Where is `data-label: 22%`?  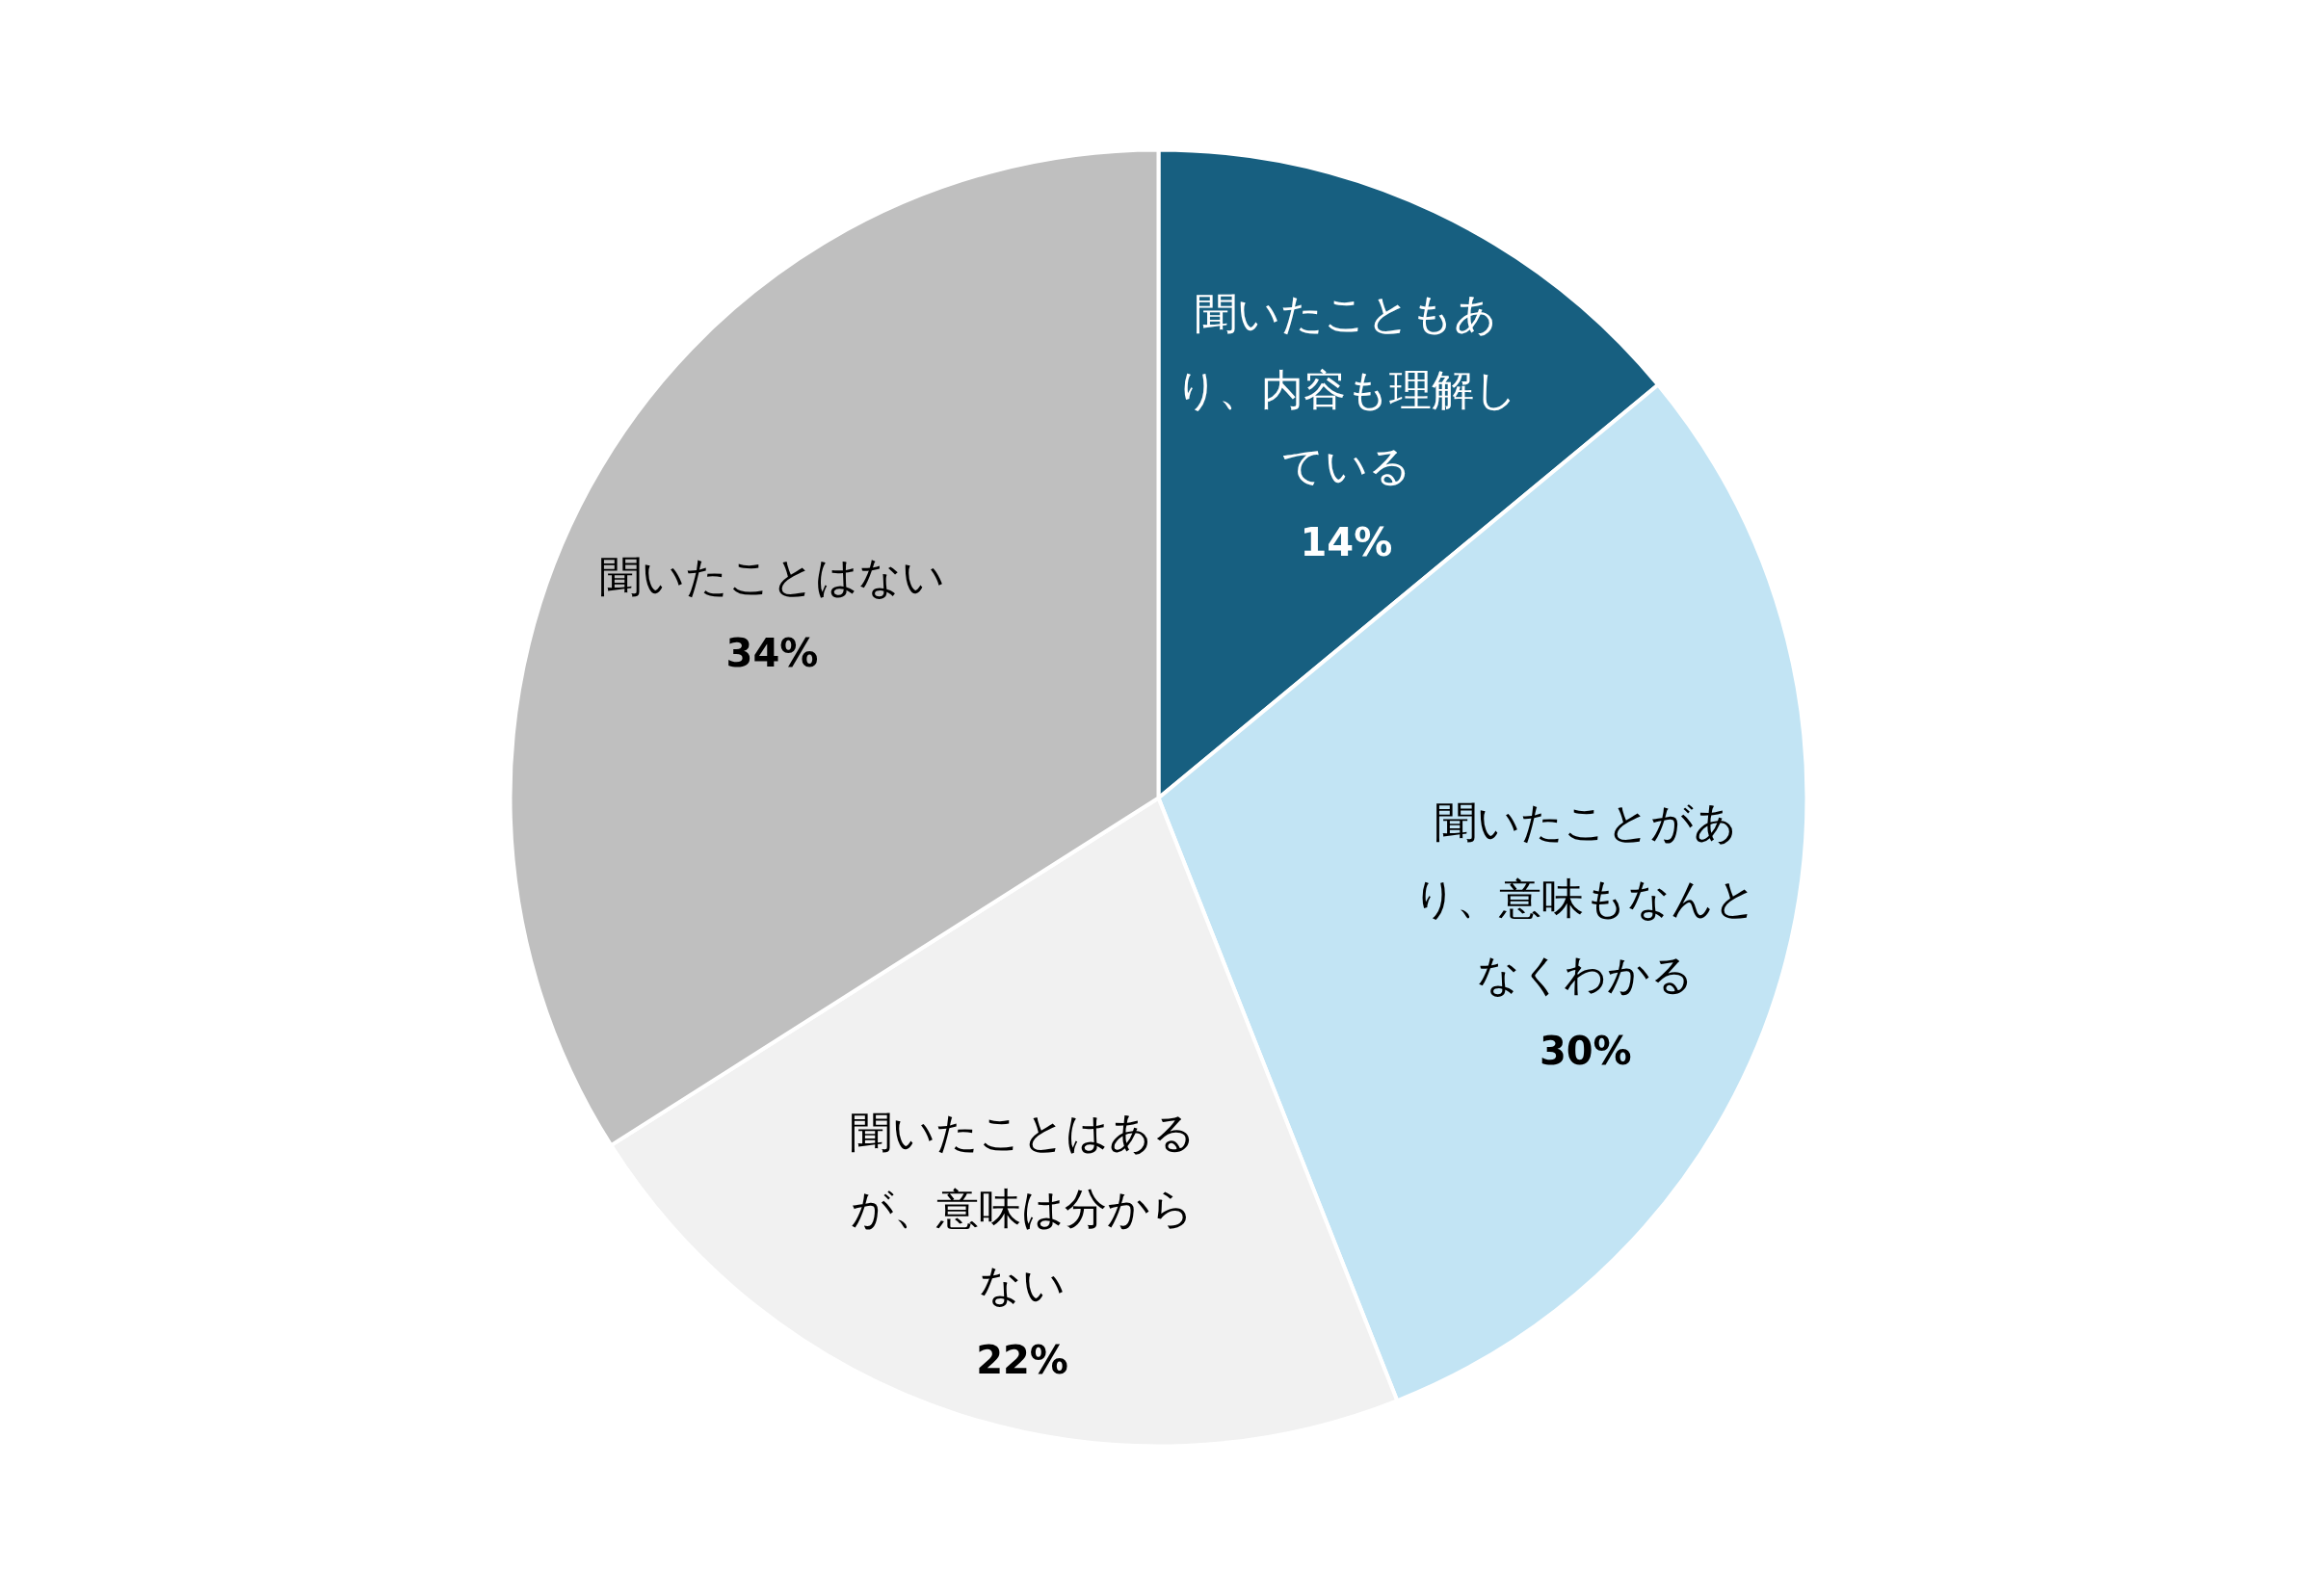 data-label: 22% is located at coordinates (1022, 1360).